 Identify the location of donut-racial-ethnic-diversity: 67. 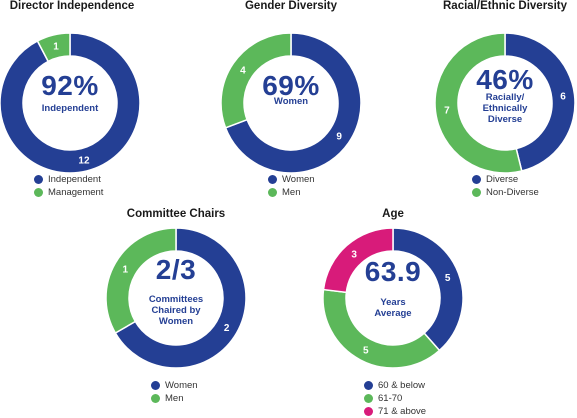
(505, 103).